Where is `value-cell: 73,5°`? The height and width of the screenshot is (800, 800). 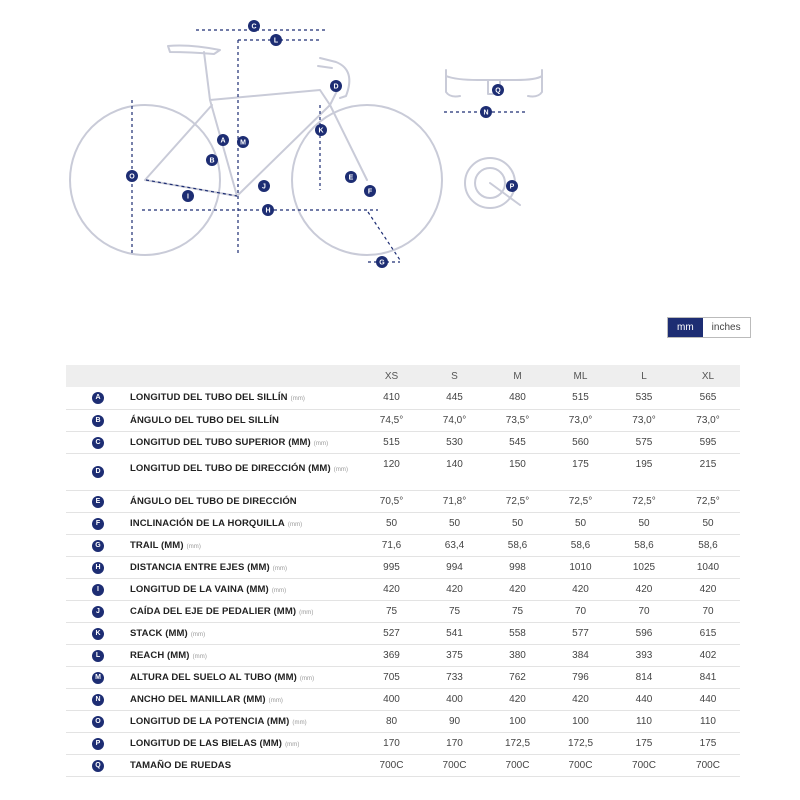 value-cell: 73,5° is located at coordinates (517, 420).